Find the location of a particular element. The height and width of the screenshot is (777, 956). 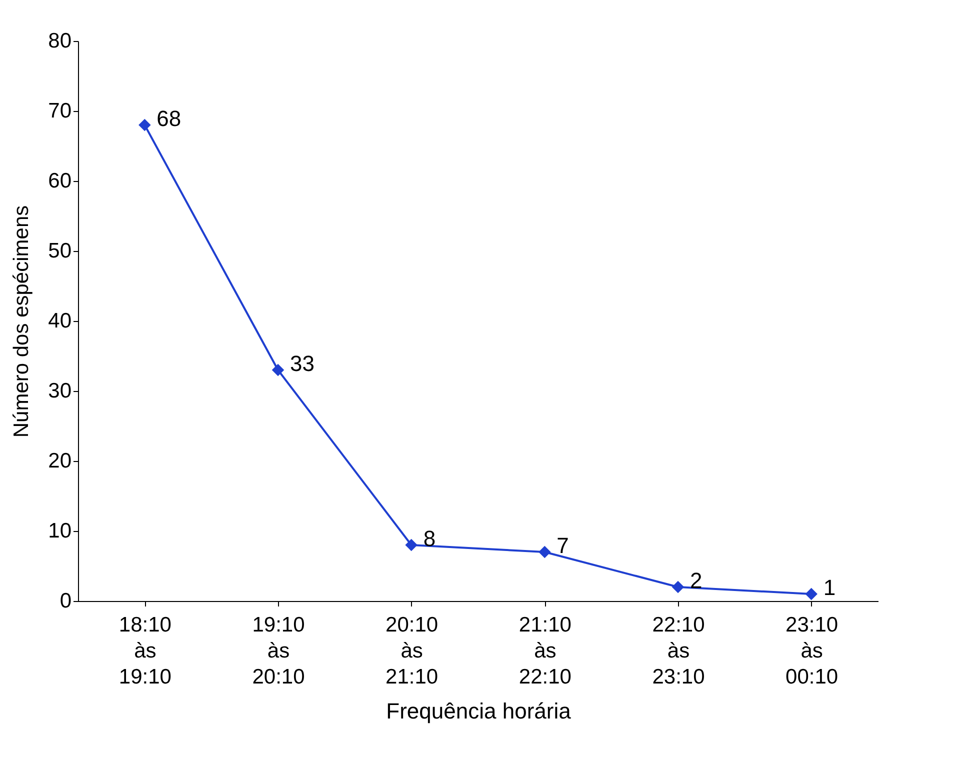

y-tick-label: 10 is located at coordinates (60, 531).